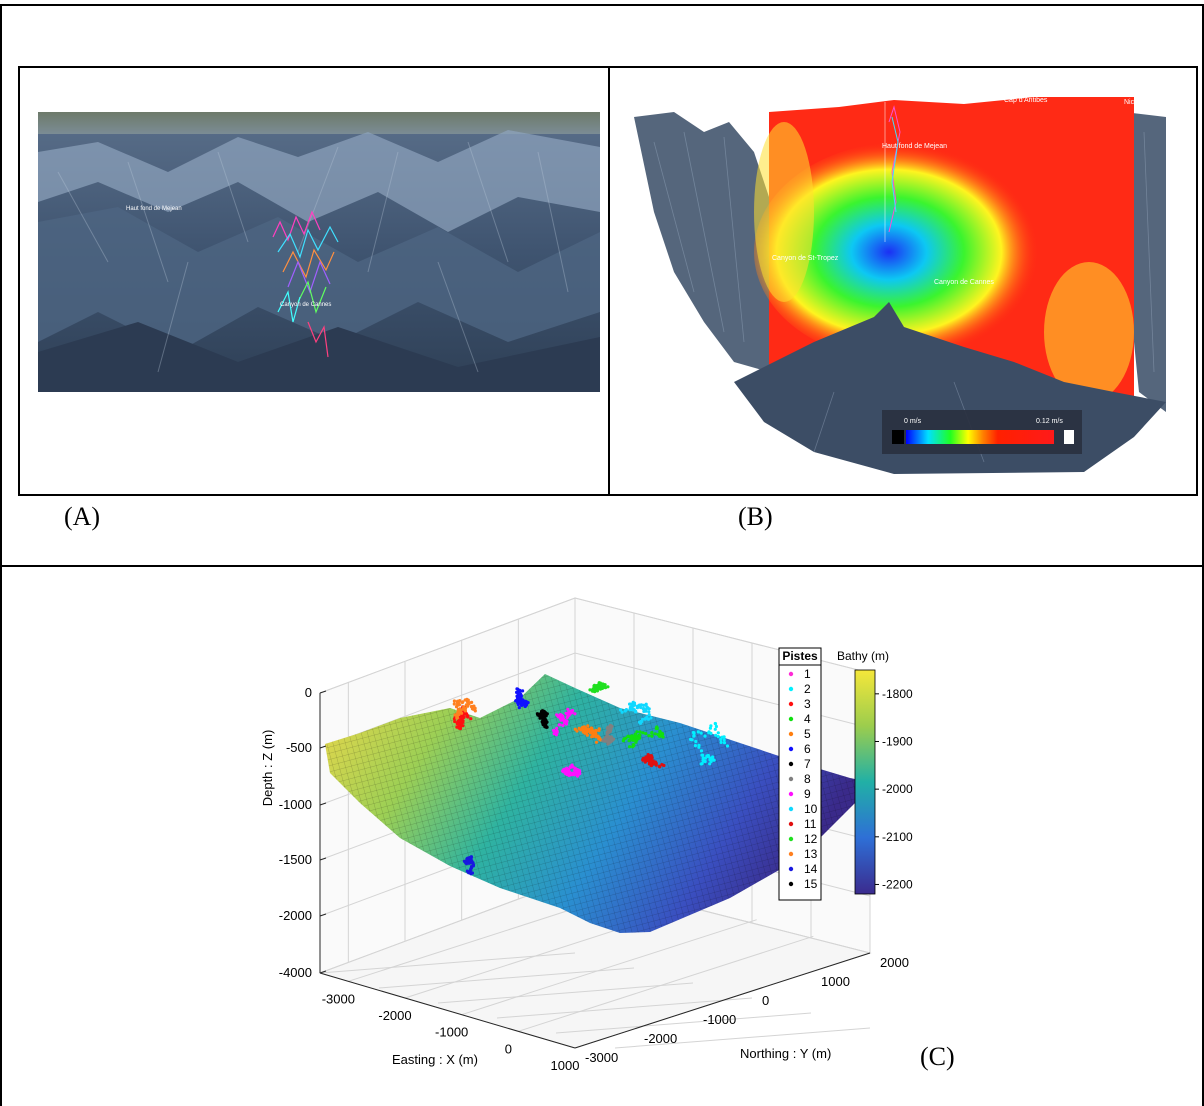 The image size is (1204, 1106). I want to click on y-tick-label: -1000, so click(719, 1019).